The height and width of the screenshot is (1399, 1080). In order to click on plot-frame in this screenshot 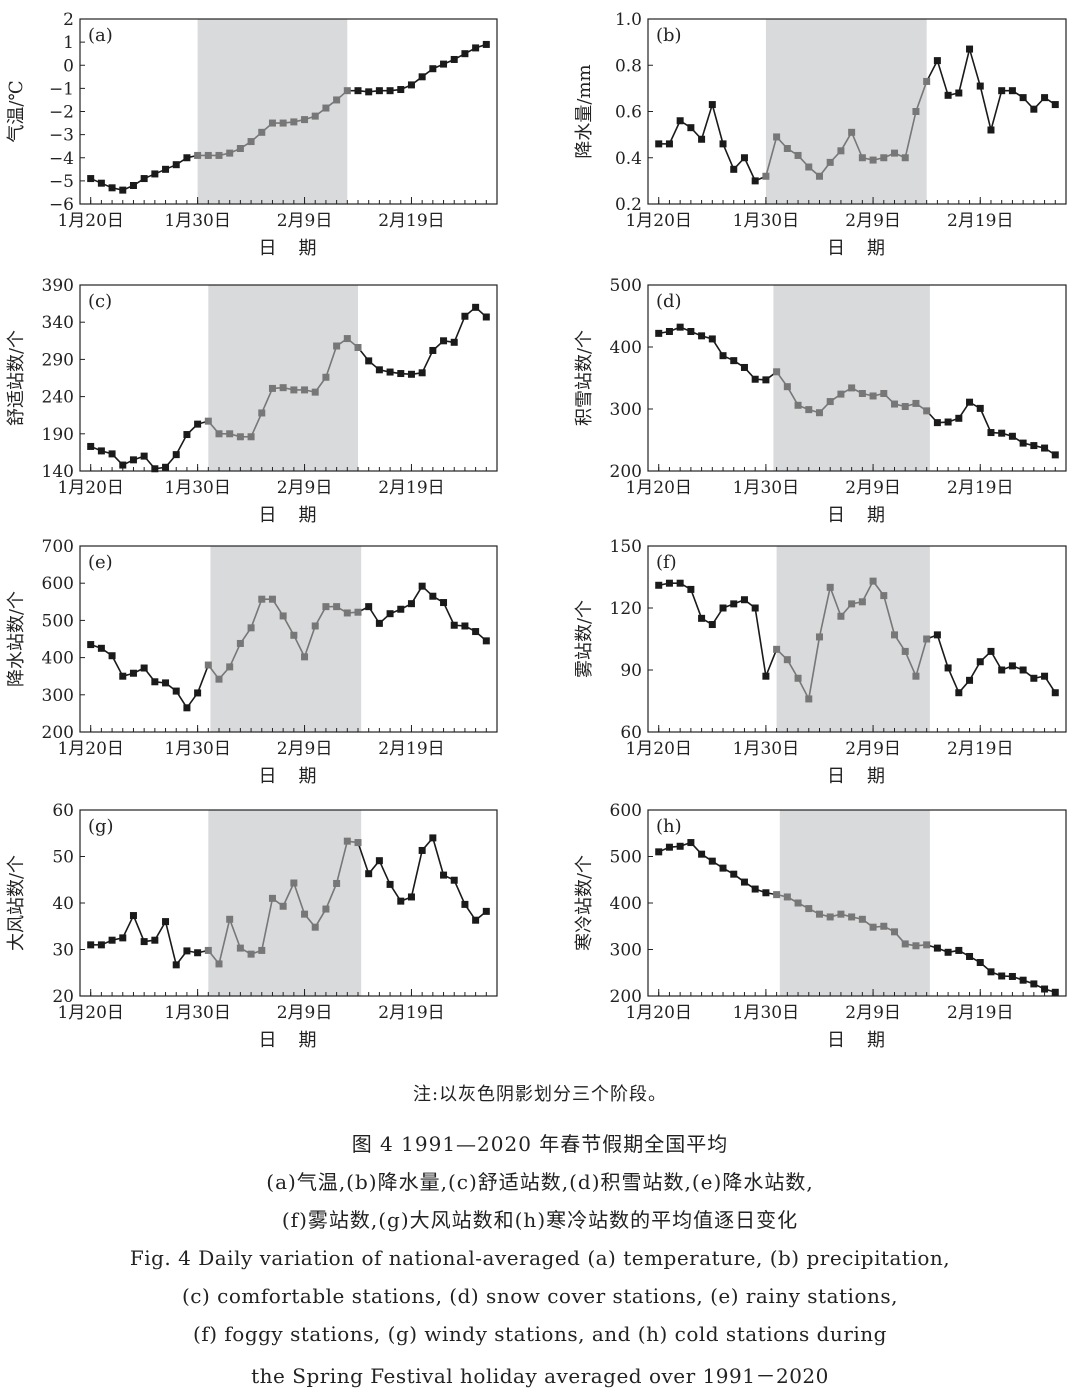, I will do `click(288, 378)`.